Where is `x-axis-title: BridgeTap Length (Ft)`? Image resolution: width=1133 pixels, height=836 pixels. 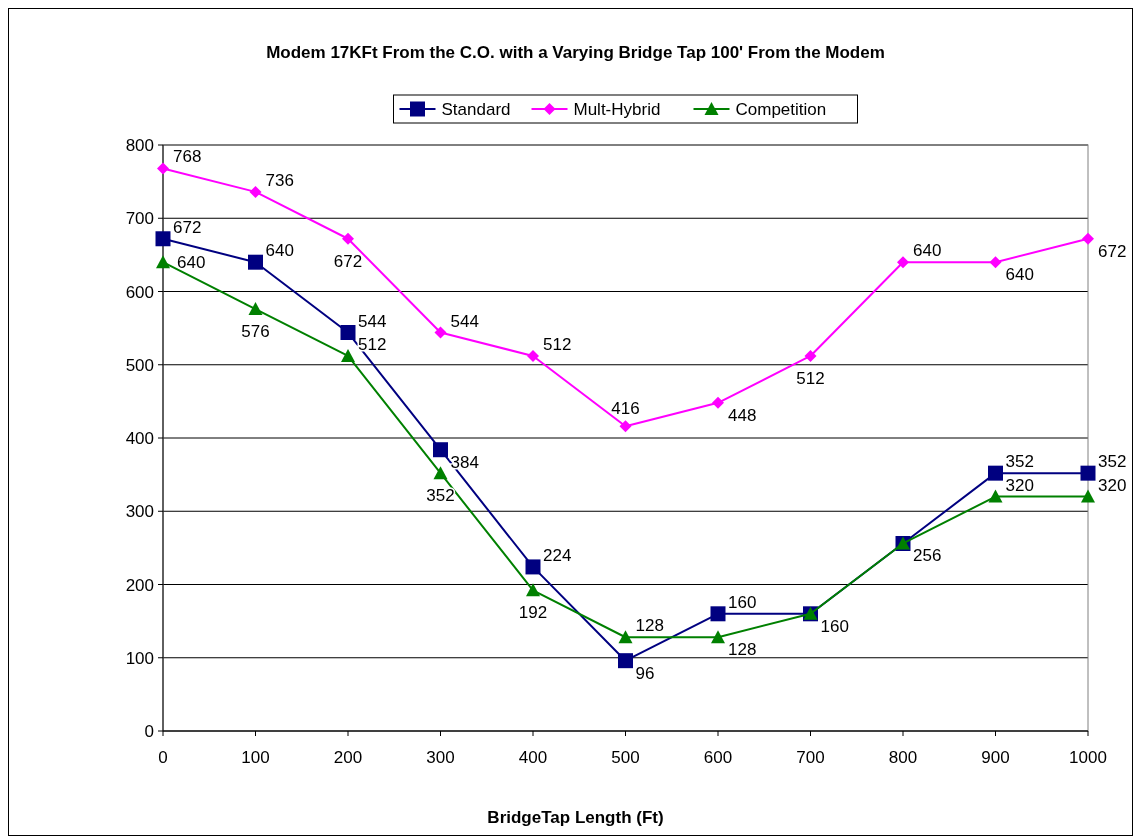 x-axis-title: BridgeTap Length (Ft) is located at coordinates (575, 817).